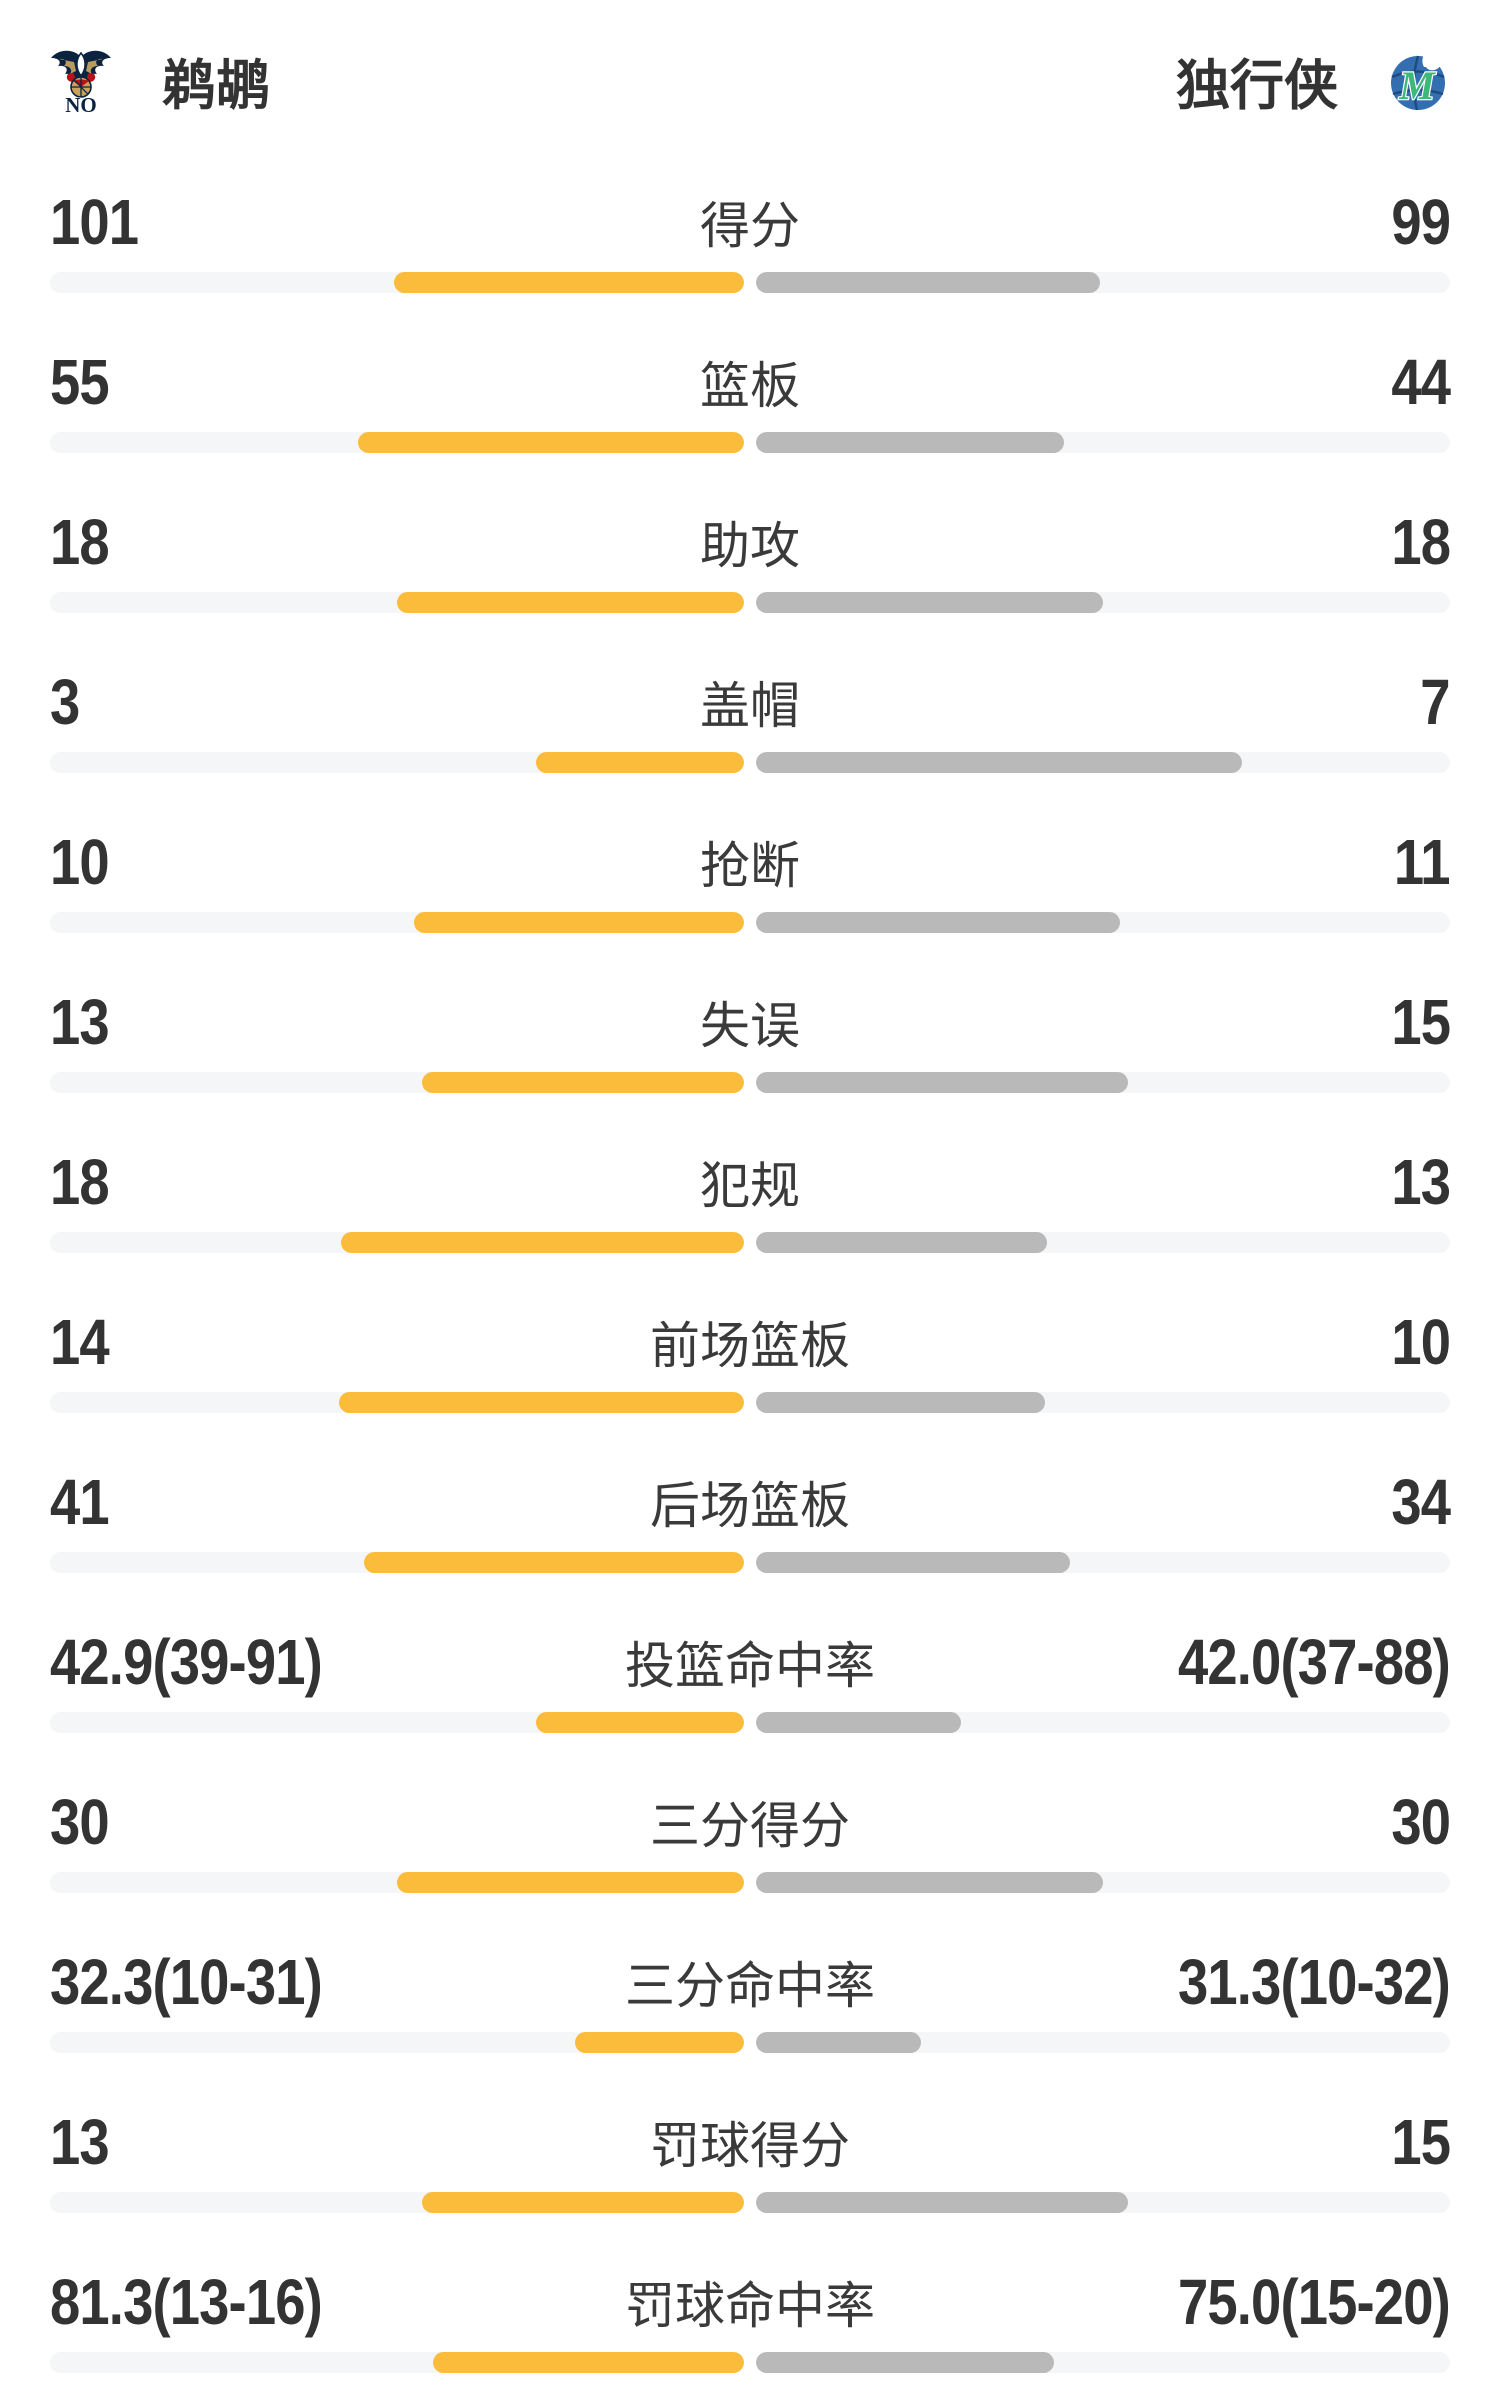  I want to click on away-value: 11, so click(1422, 862).